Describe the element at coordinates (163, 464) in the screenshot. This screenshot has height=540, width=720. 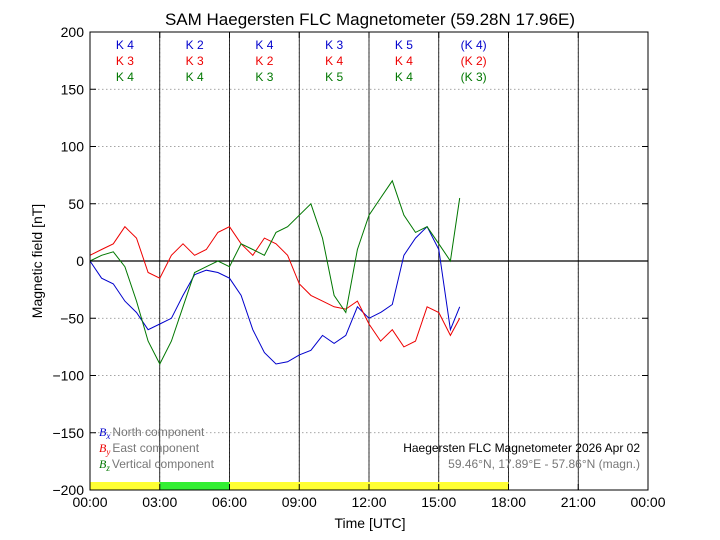
I see `legend-label: Vertical component` at that location.